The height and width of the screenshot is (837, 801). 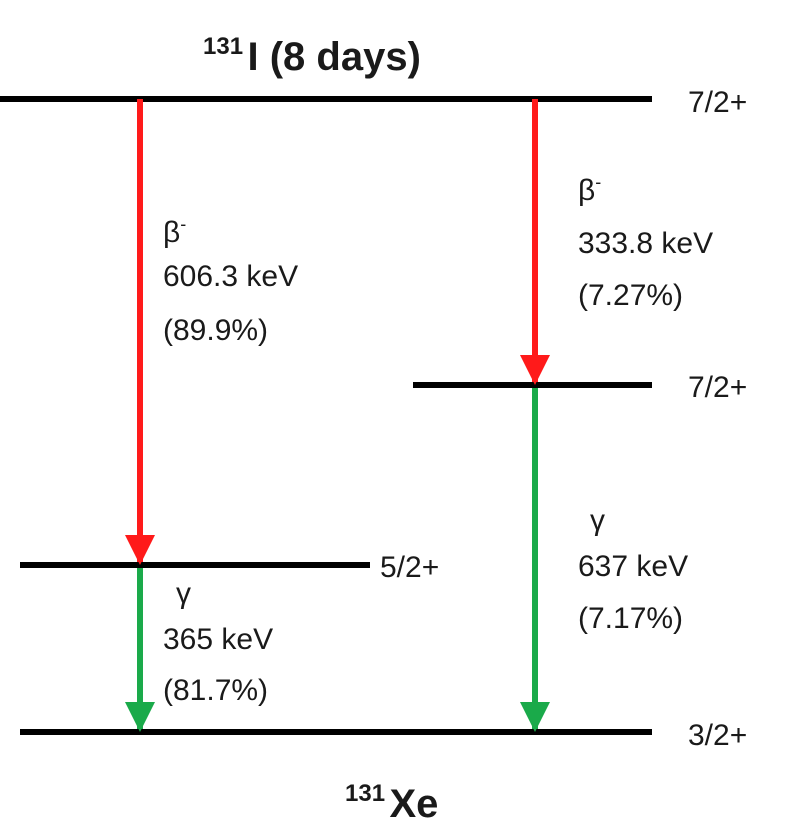 I want to click on beta-1-symbol: β-, so click(x=174, y=231).